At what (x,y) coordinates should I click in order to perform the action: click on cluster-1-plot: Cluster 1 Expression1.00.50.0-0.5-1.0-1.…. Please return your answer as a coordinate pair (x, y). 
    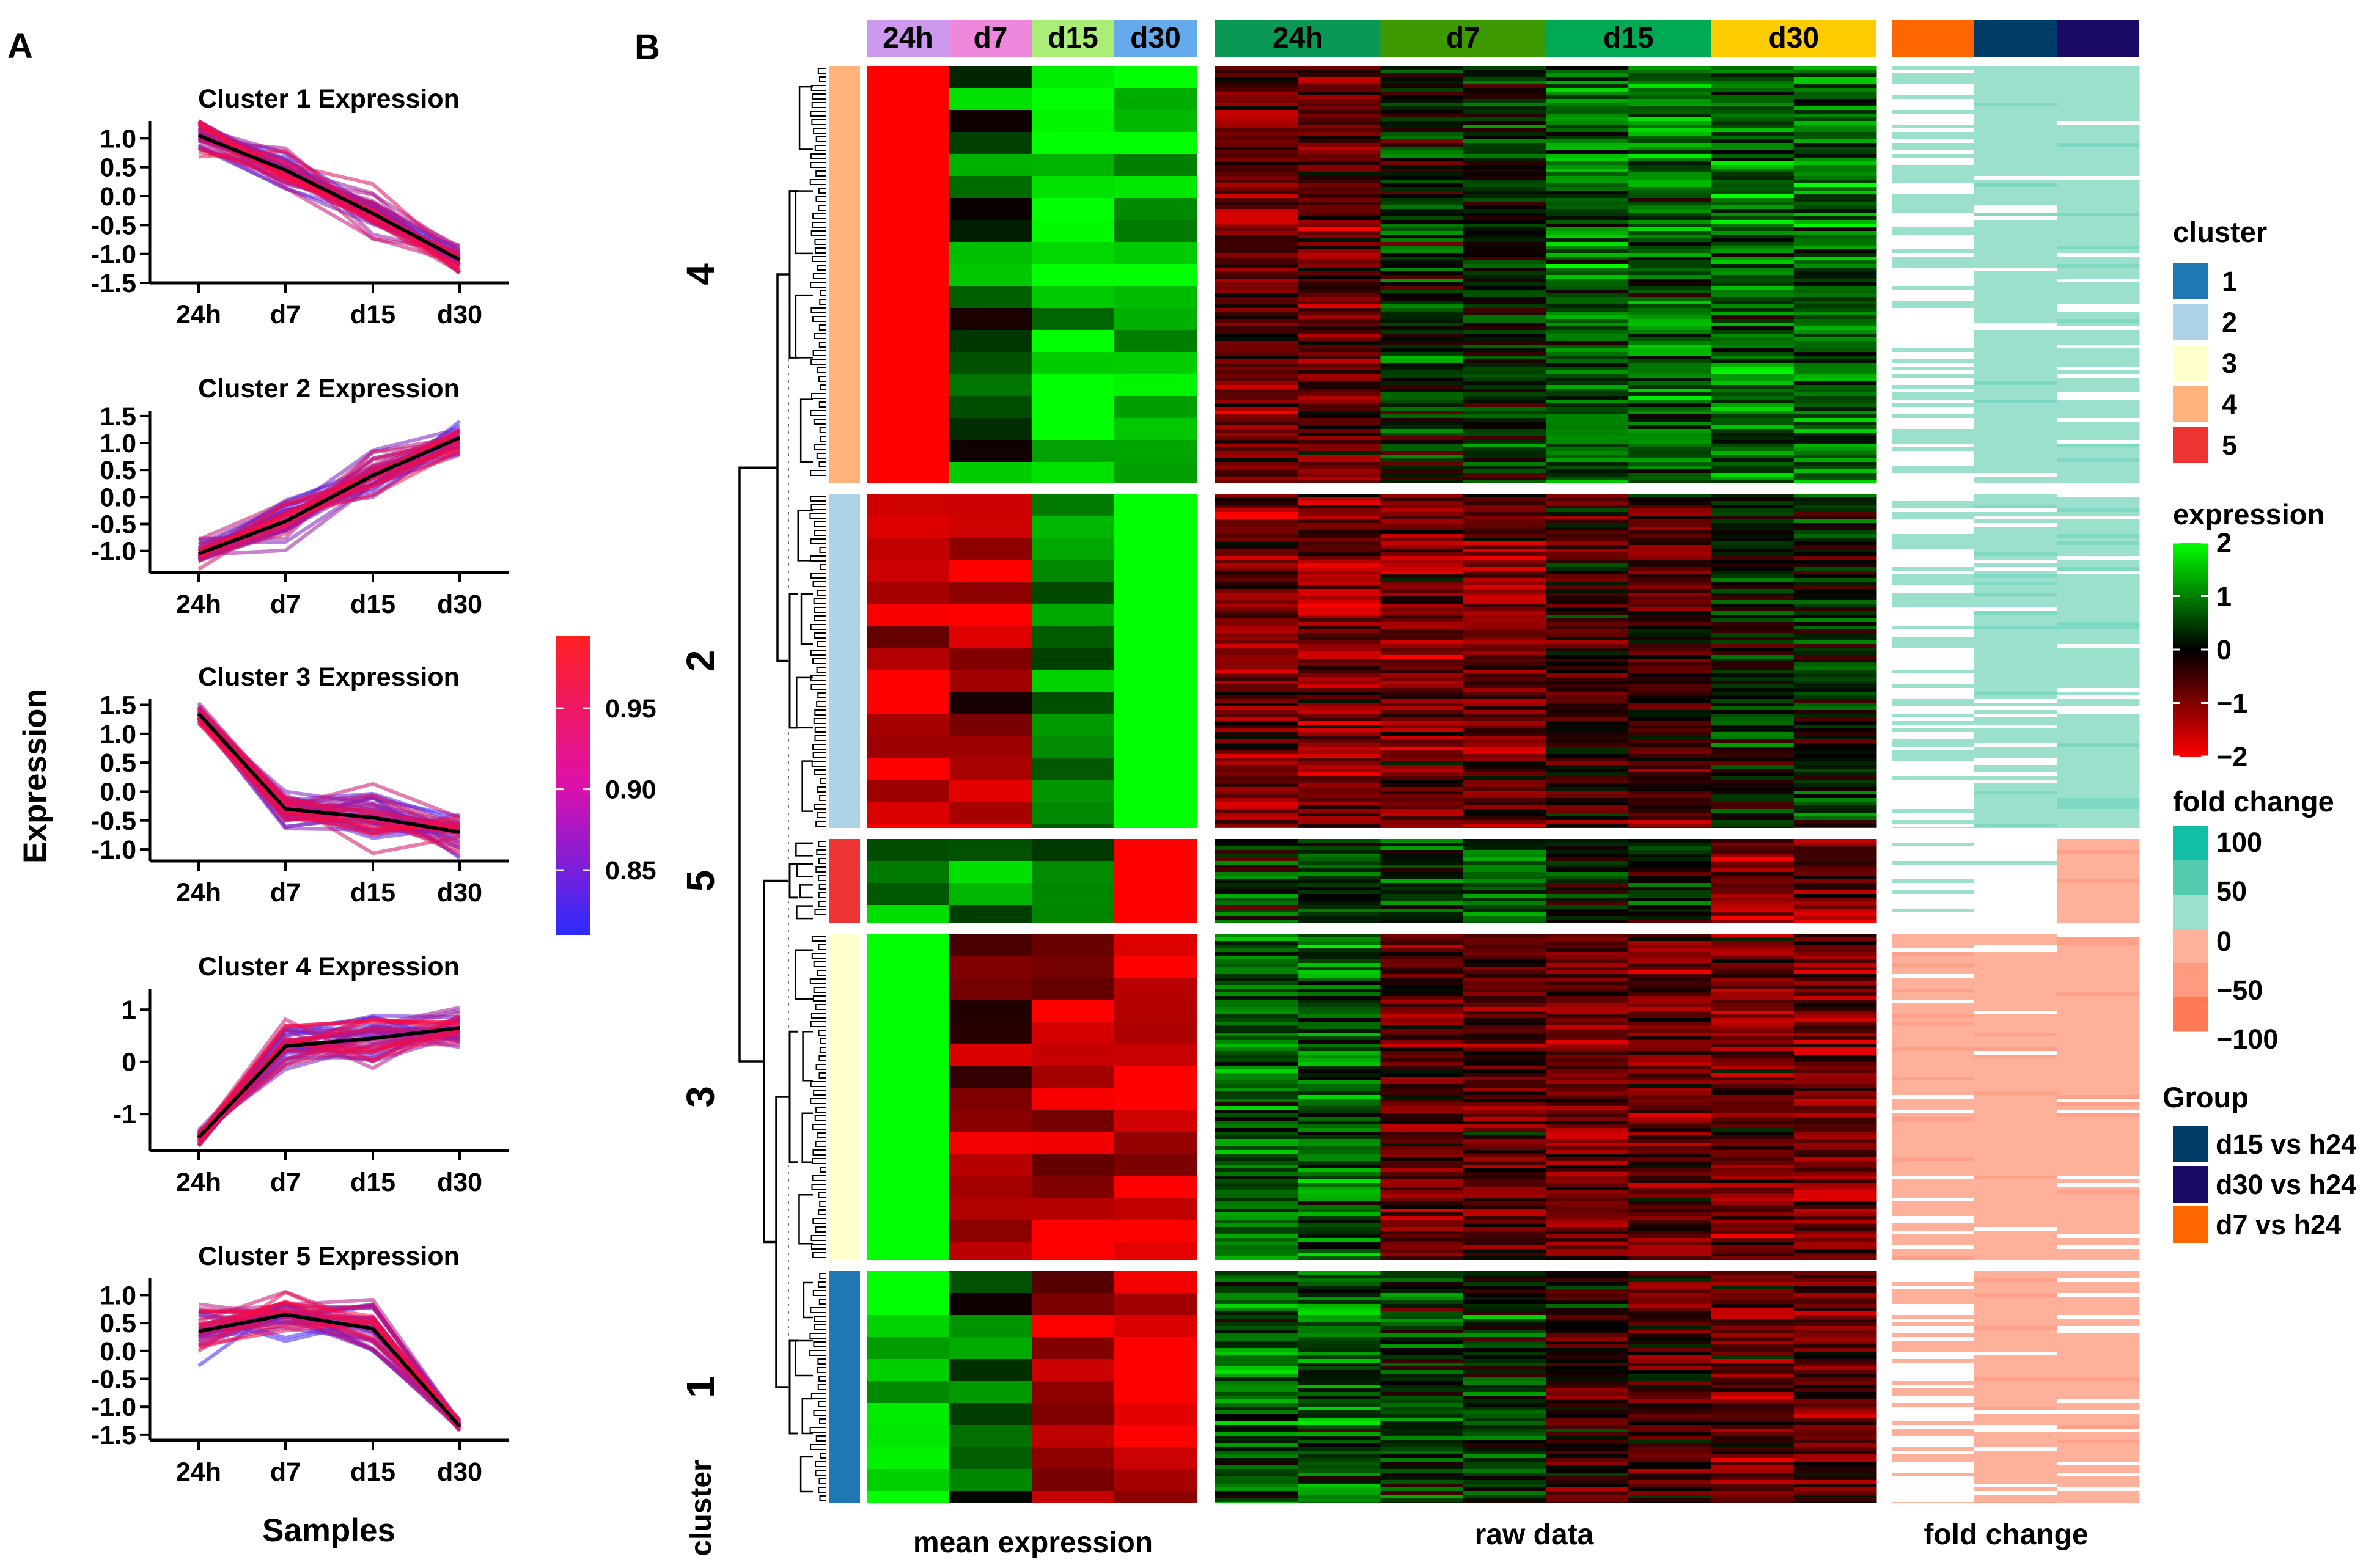
    Looking at the image, I should click on (300, 206).